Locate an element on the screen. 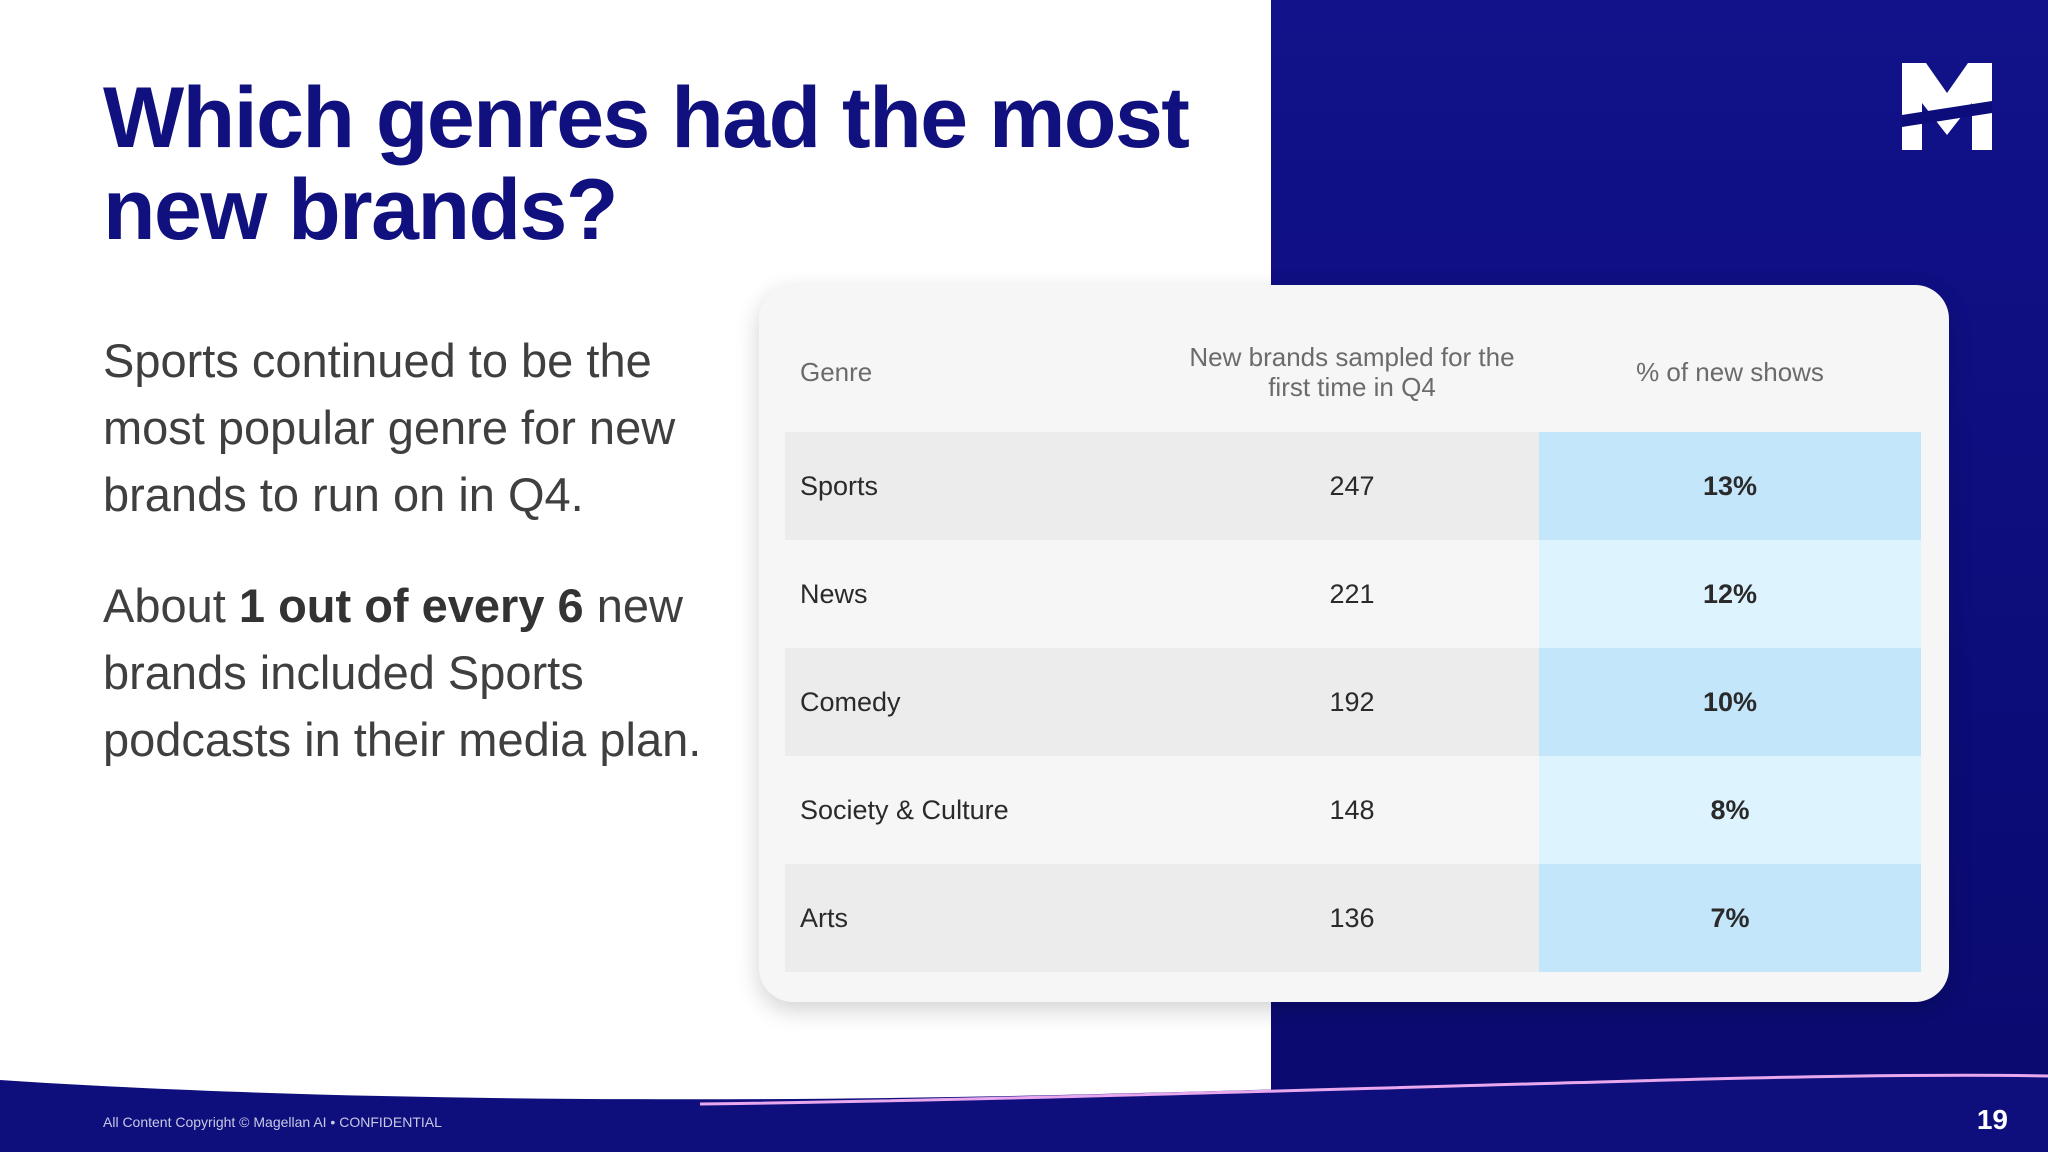 This screenshot has height=1152, width=2048. table-row: News 221 12% is located at coordinates (1353, 594).